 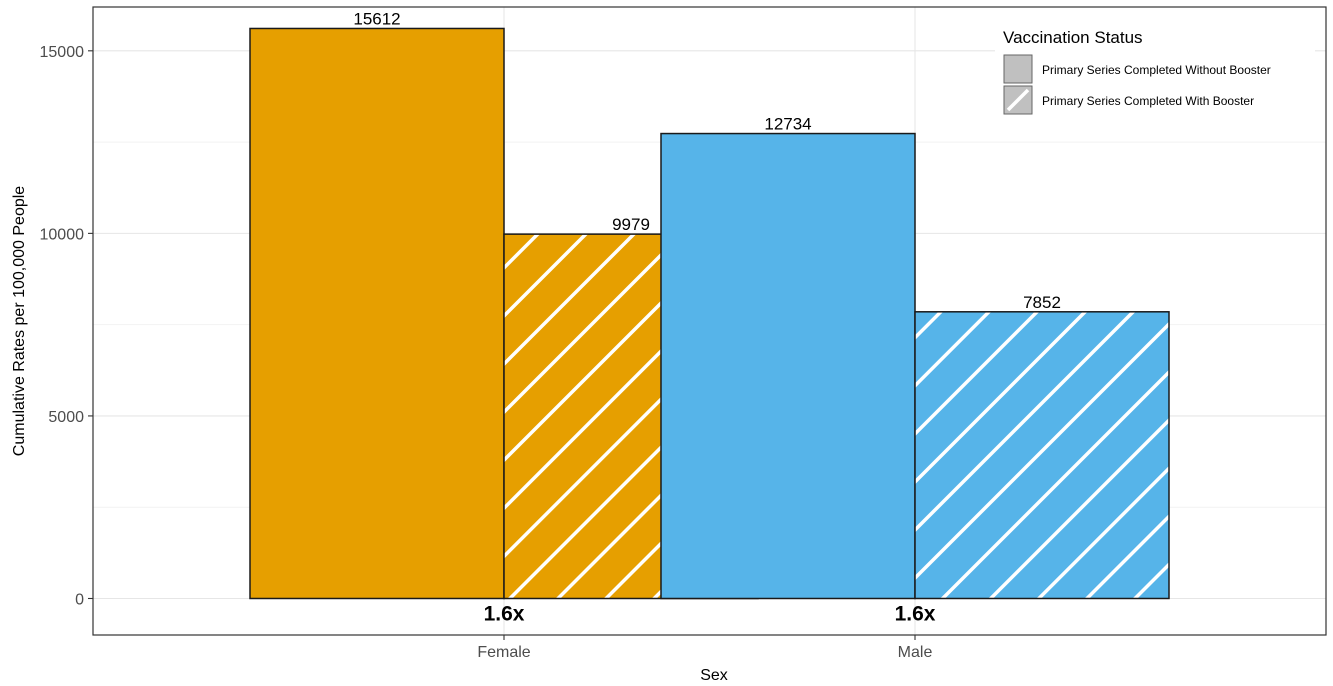 I want to click on legend-key-solid, so click(x=1018, y=69).